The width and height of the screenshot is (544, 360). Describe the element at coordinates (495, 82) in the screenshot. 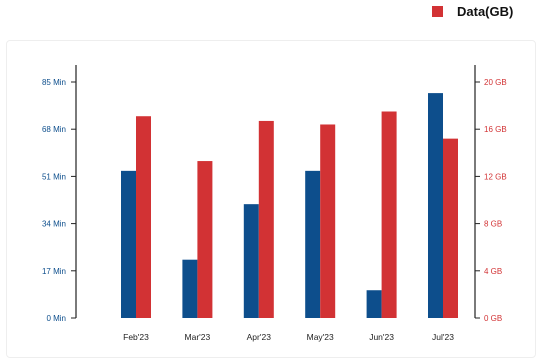

I see `right-tick-label: 20 GB` at that location.